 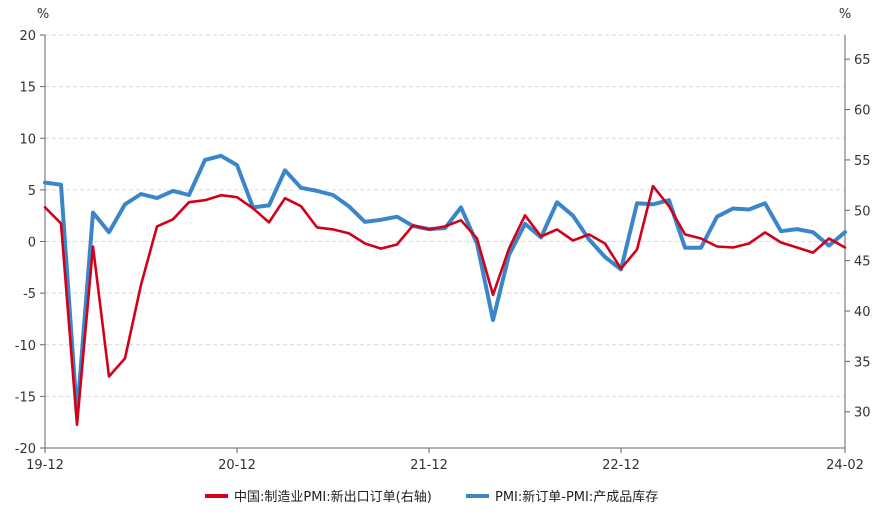 What do you see at coordinates (25, 397) in the screenshot?
I see `left-axis-tick-label: -15` at bounding box center [25, 397].